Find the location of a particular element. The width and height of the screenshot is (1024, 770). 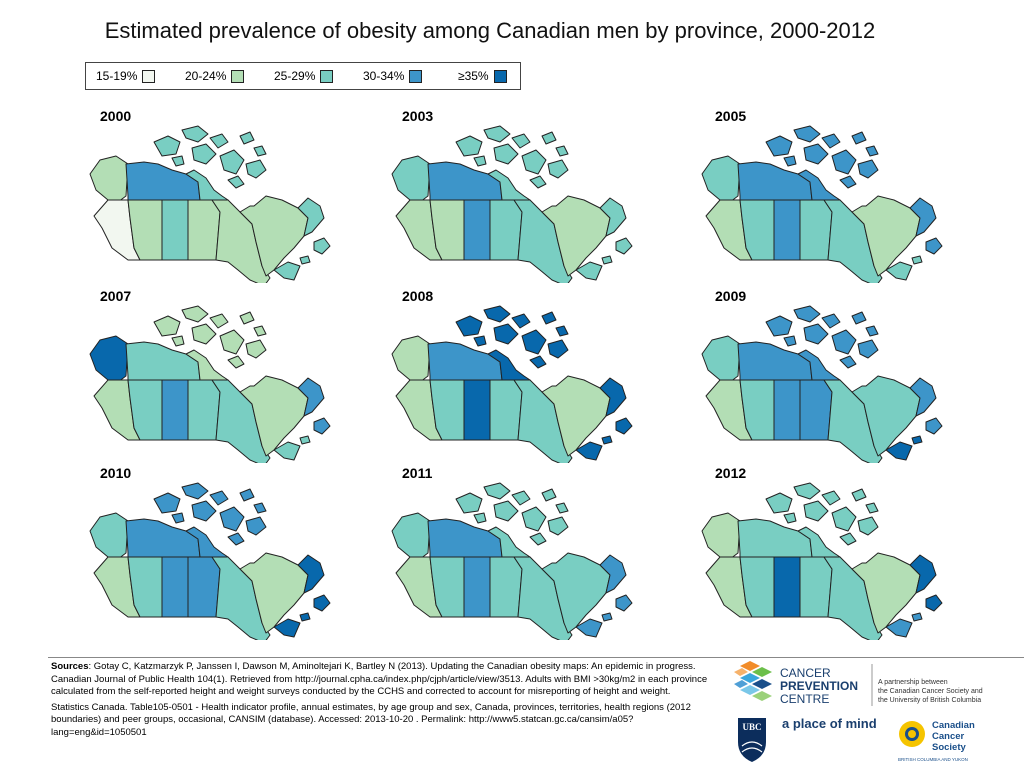

ccs-line3: Society is located at coordinates (949, 747).